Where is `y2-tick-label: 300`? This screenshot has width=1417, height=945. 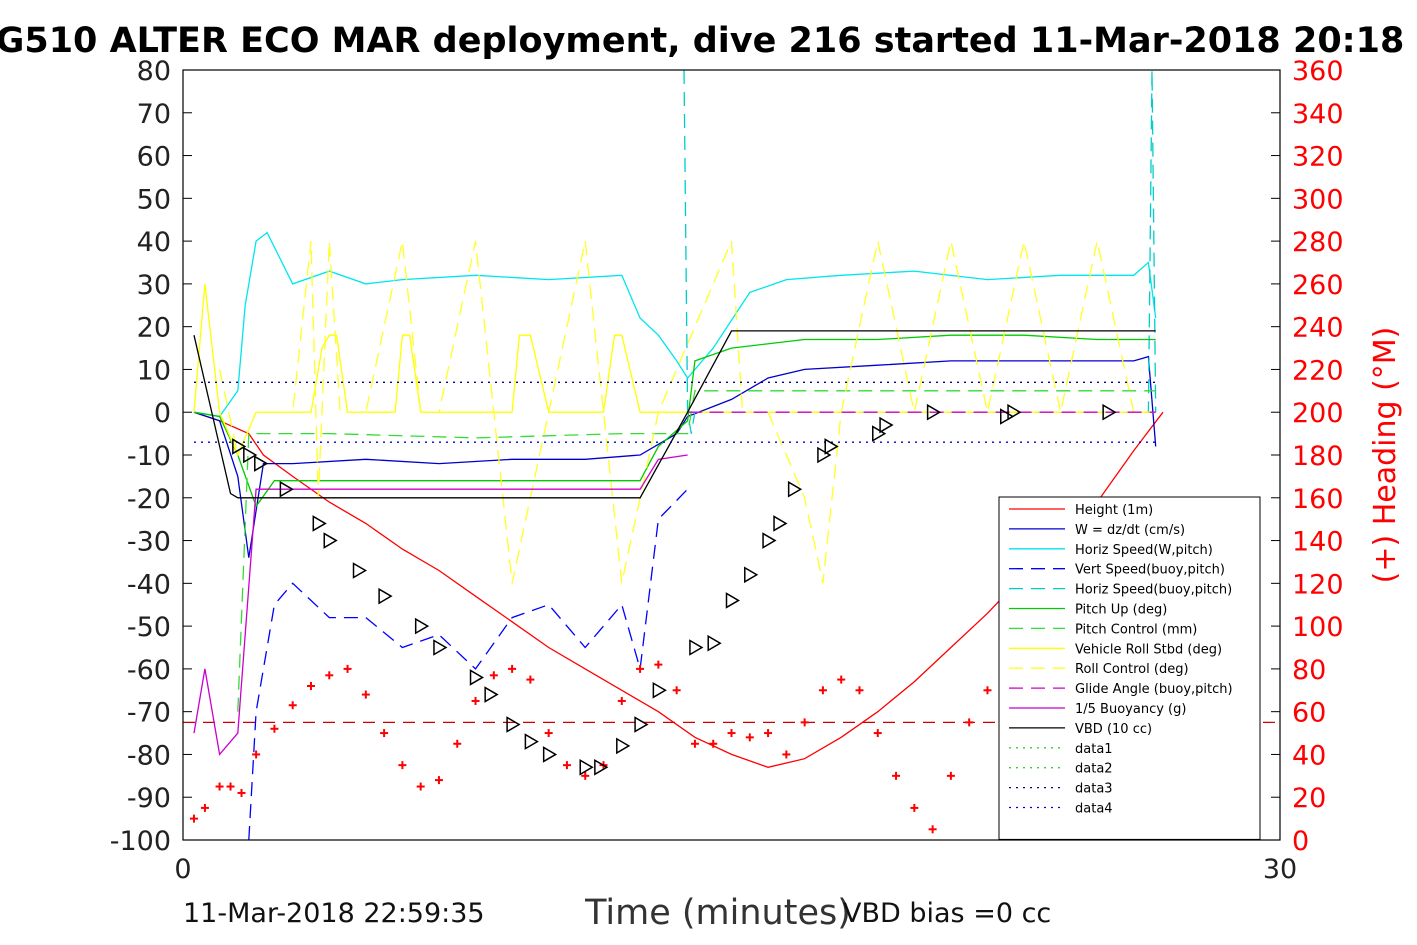 y2-tick-label: 300 is located at coordinates (1318, 199).